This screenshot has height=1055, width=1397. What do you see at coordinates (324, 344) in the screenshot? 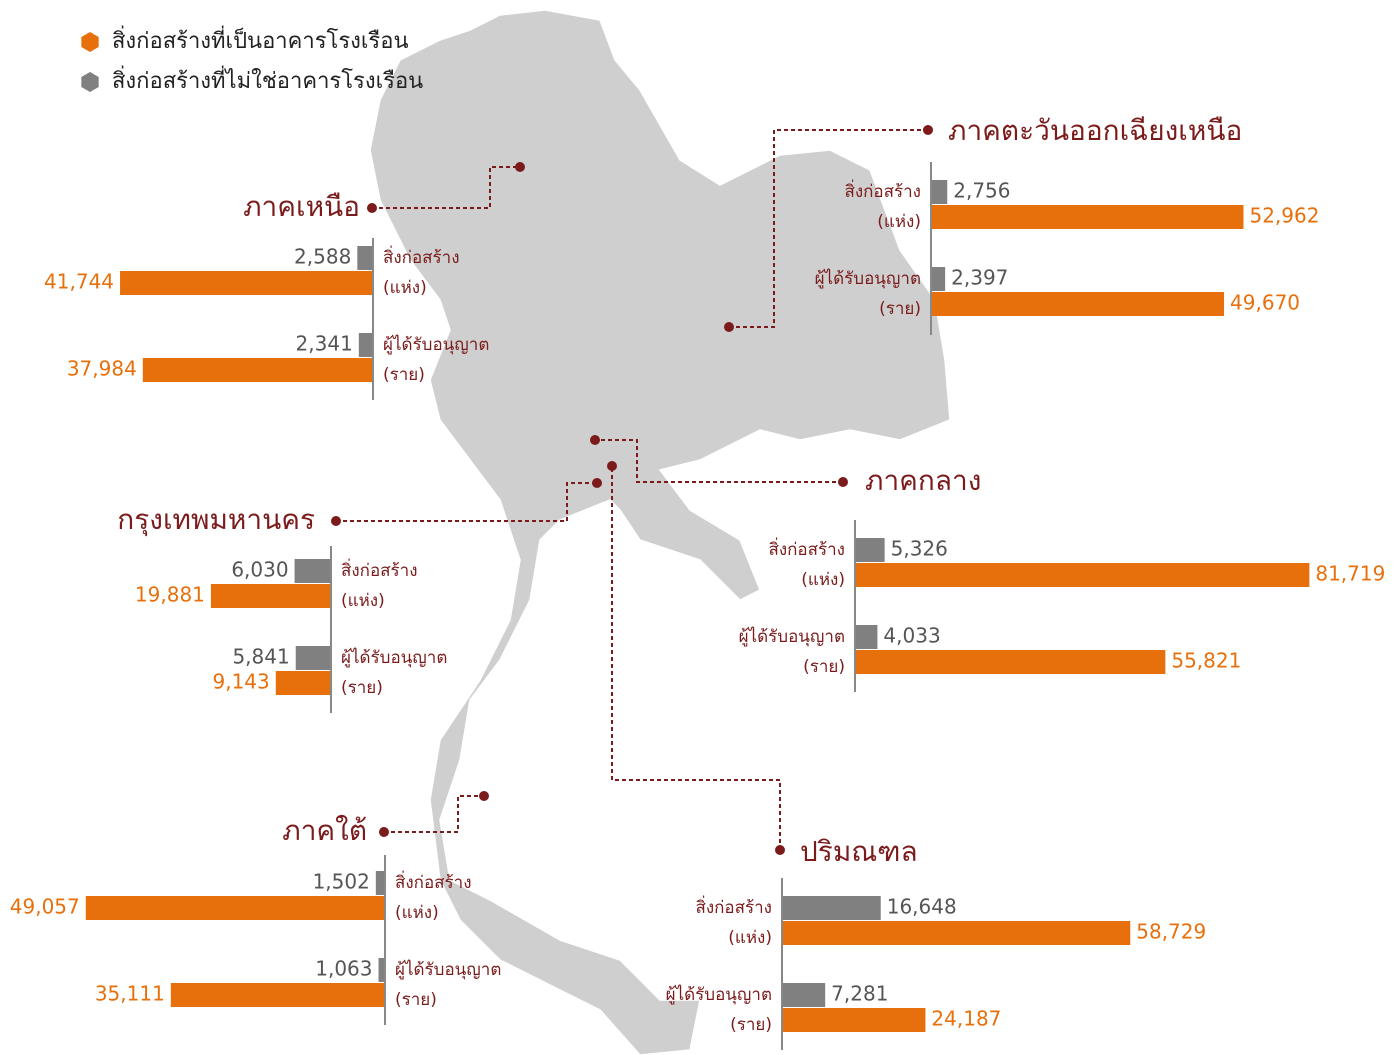
I see `value-label: 2,341` at bounding box center [324, 344].